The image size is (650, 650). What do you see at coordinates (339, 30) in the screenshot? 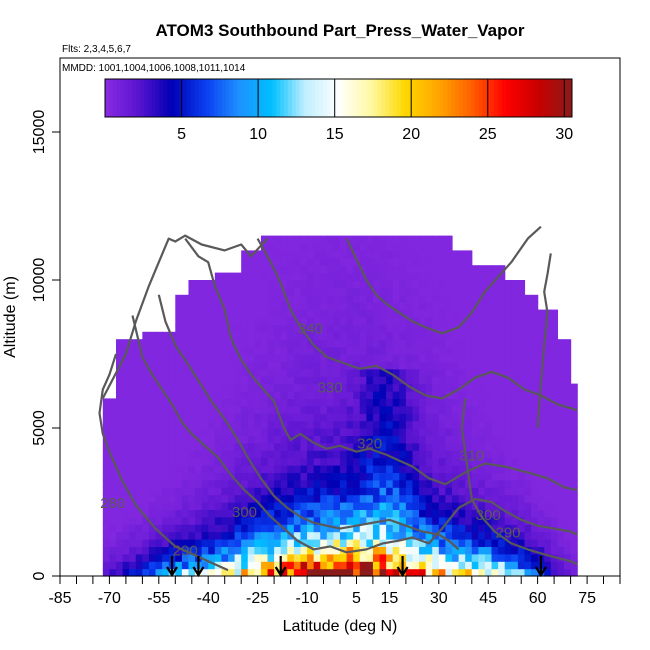
I see `chart-title: ATOM3 Southbound Part_Press_Water_Vapor` at bounding box center [339, 30].